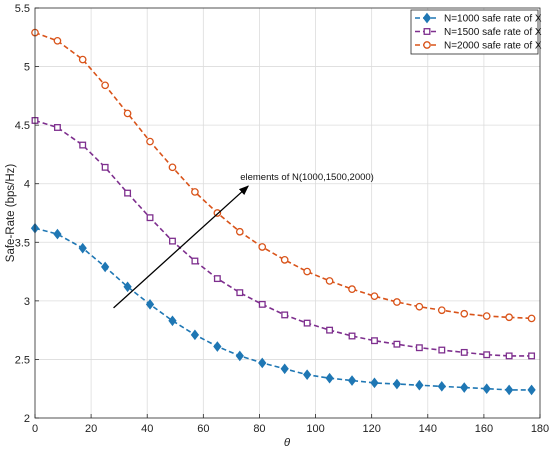 The image size is (550, 454). Describe the element at coordinates (371, 429) in the screenshot. I see `x-tick-label: 120` at that location.